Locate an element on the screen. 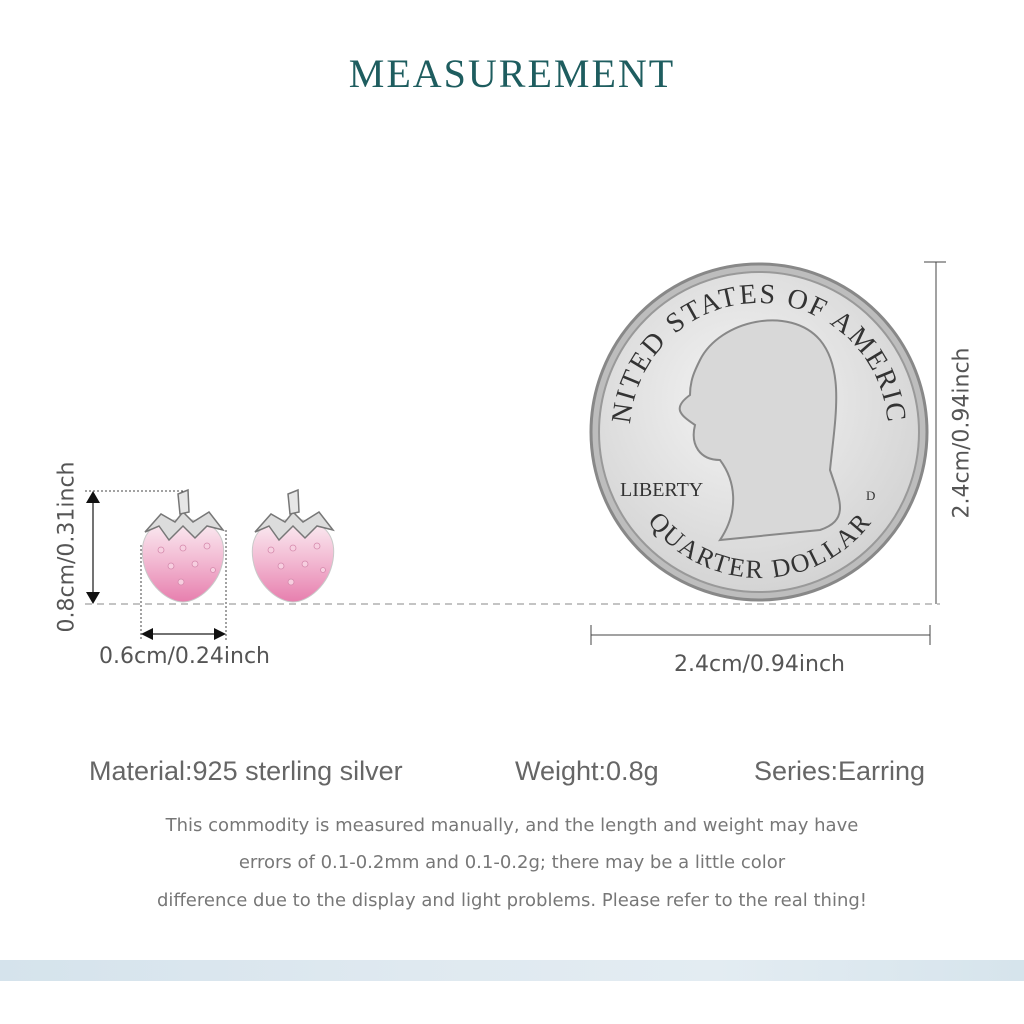  material-spec: Material:925 sterling silver is located at coordinates (246, 771).